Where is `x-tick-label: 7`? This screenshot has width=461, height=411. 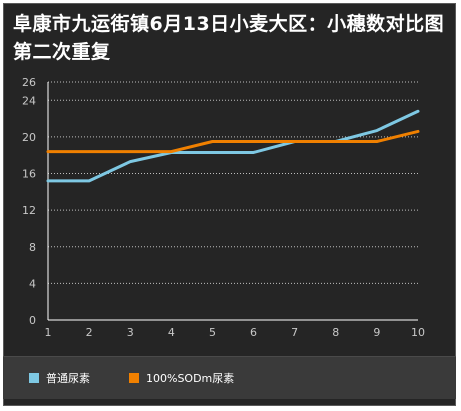
x-tick-label: 7 is located at coordinates (294, 332).